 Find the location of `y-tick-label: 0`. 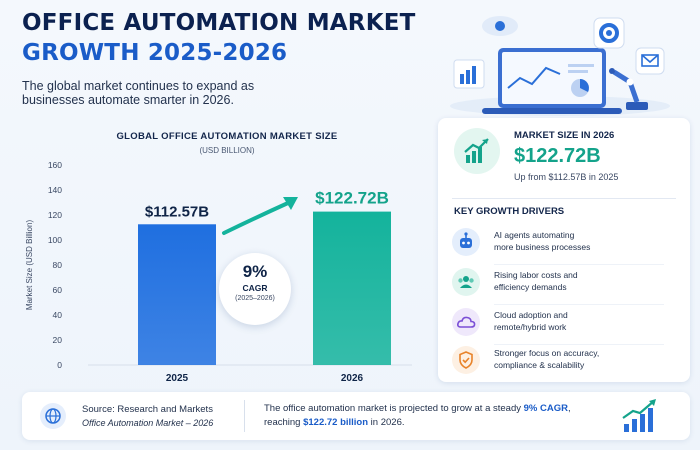

y-tick-label: 0 is located at coordinates (59, 365).